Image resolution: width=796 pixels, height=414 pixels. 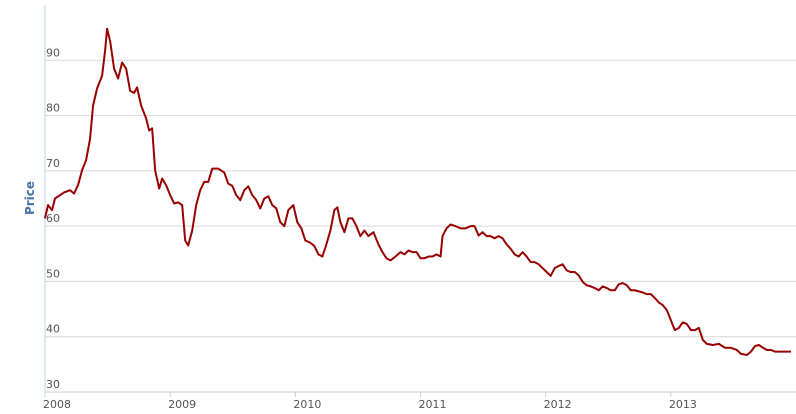 What do you see at coordinates (558, 404) in the screenshot?
I see `x-tick-label: 2012` at bounding box center [558, 404].